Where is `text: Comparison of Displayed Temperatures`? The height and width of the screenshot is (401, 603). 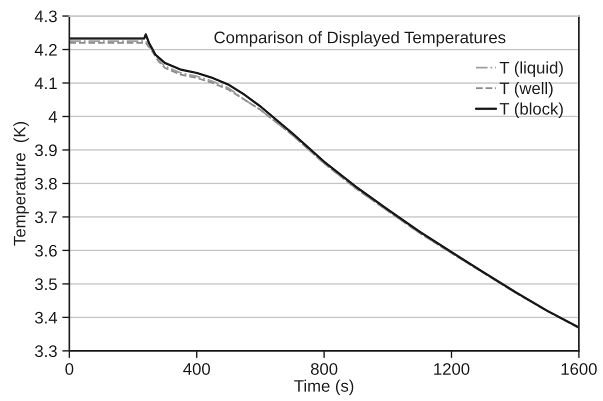 text: Comparison of Displayed Temperatures is located at coordinates (360, 39).